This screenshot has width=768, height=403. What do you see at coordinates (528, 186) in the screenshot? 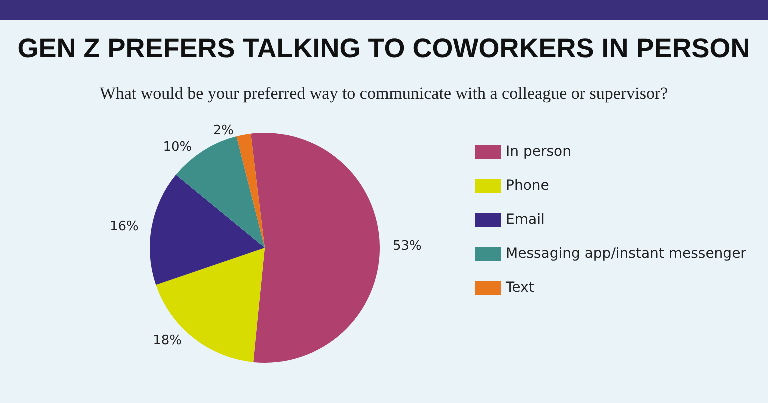
I see `legend-label: Phone` at bounding box center [528, 186].